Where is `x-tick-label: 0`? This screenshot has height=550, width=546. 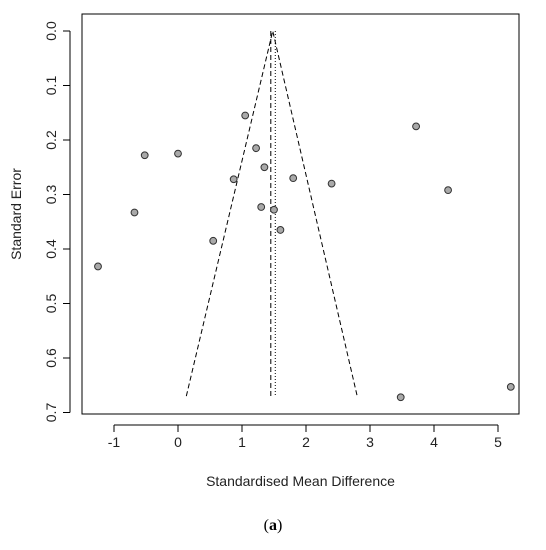 x-tick-label: 0 is located at coordinates (178, 442).